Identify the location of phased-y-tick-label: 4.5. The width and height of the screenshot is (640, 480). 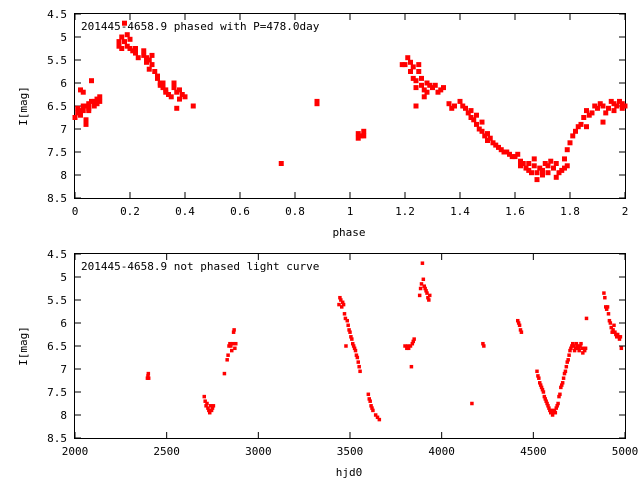
(57, 14).